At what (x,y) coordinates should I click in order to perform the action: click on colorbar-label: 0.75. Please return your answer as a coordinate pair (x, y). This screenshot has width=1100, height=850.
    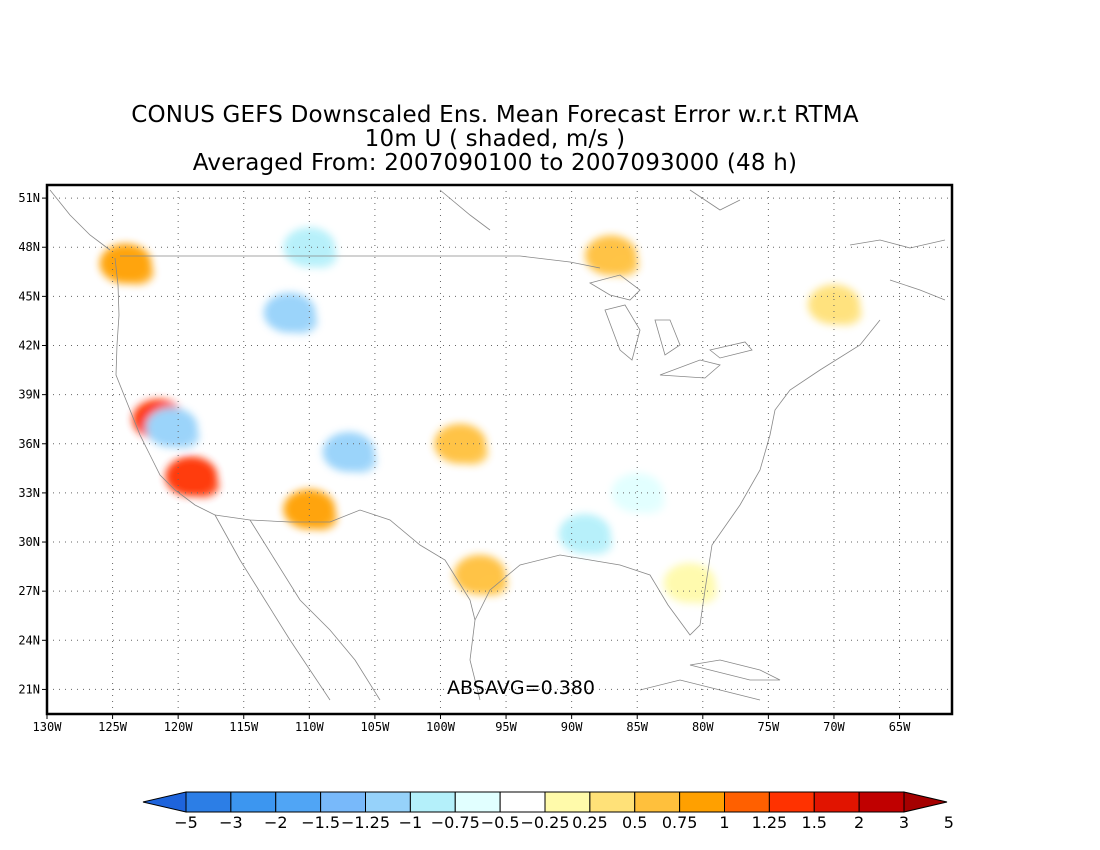
    Looking at the image, I should click on (680, 822).